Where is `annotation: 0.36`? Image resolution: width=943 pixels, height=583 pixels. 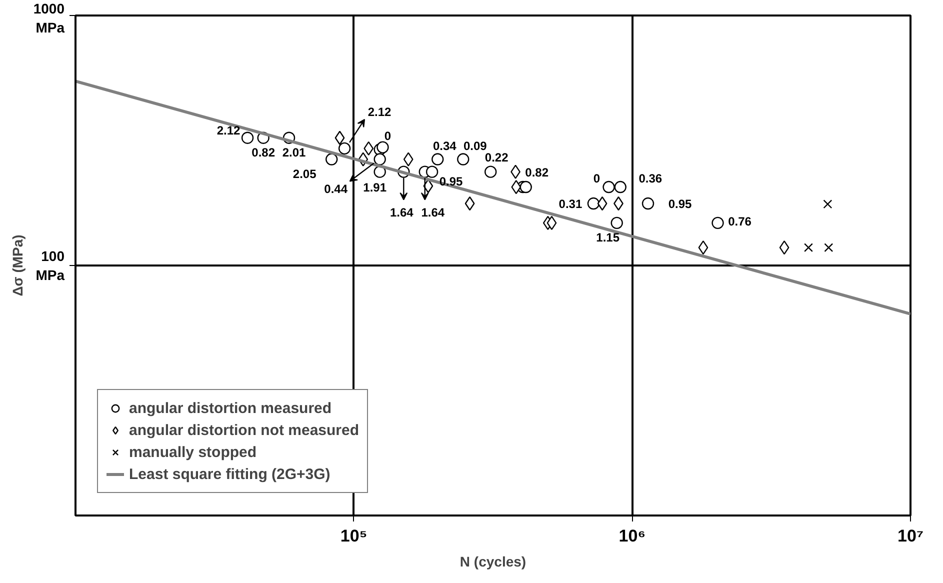 annotation: 0.36 is located at coordinates (650, 179).